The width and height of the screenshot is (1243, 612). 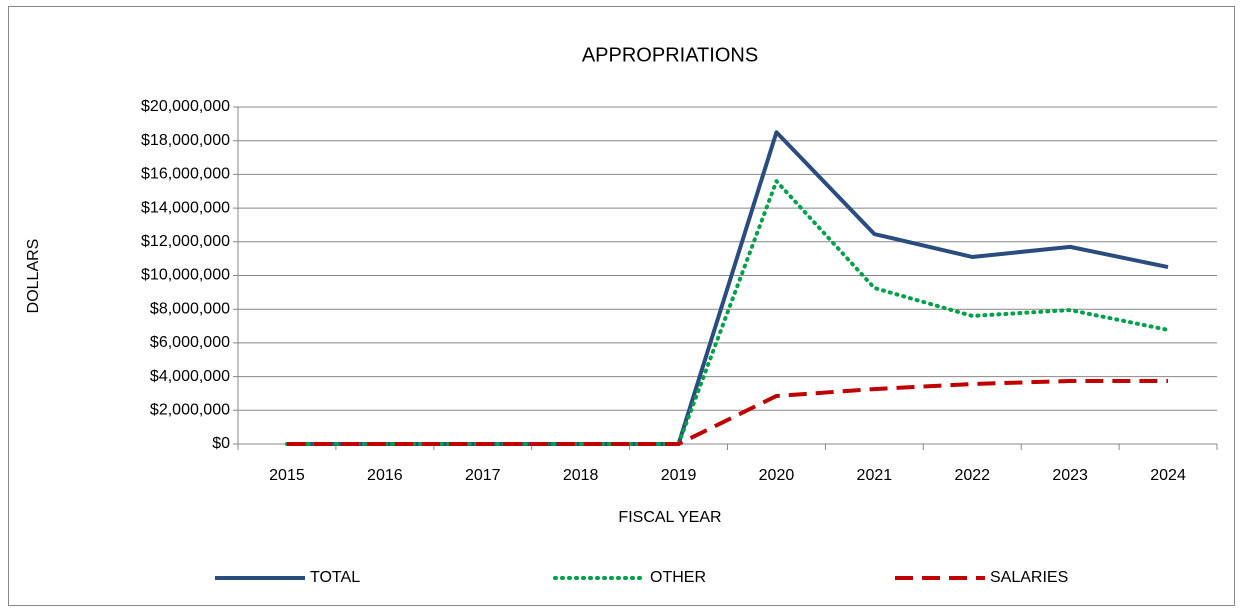 I want to click on x-tick-label: 2020, so click(x=777, y=475).